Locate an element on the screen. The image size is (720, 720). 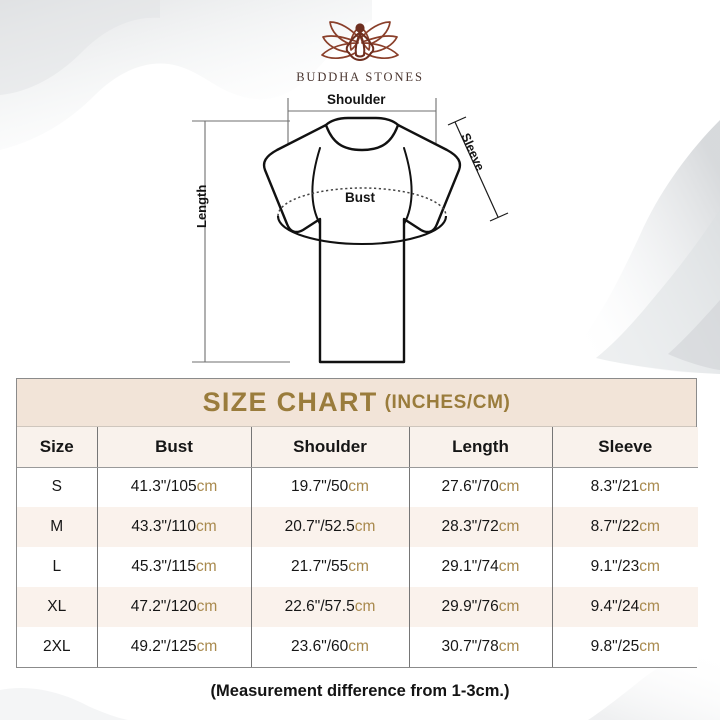
measure-value: 23.6"/60 is located at coordinates (320, 646).